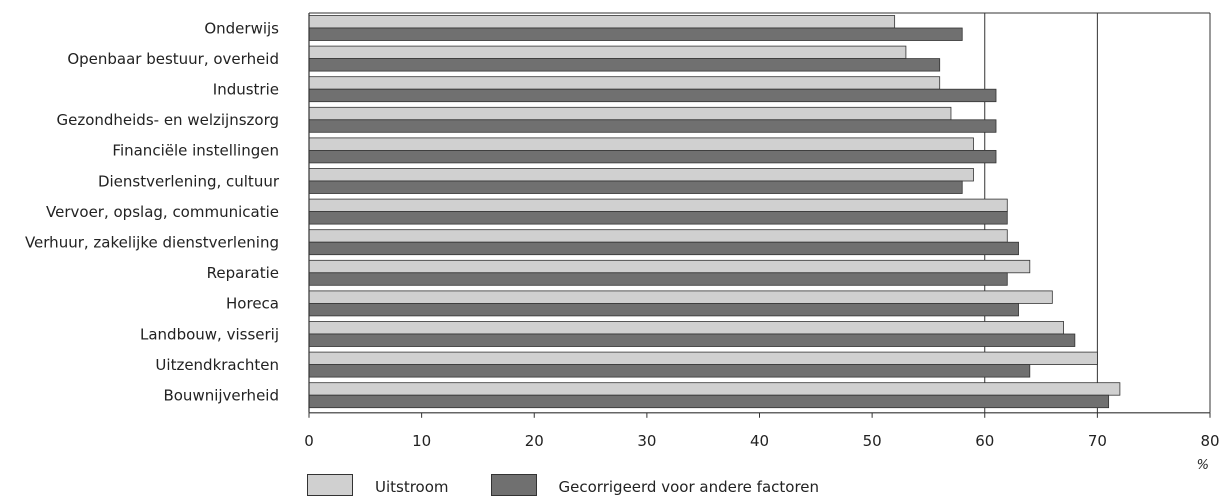 The width and height of the screenshot is (1221, 500). I want to click on legend-swatch-uitstroom, so click(330, 485).